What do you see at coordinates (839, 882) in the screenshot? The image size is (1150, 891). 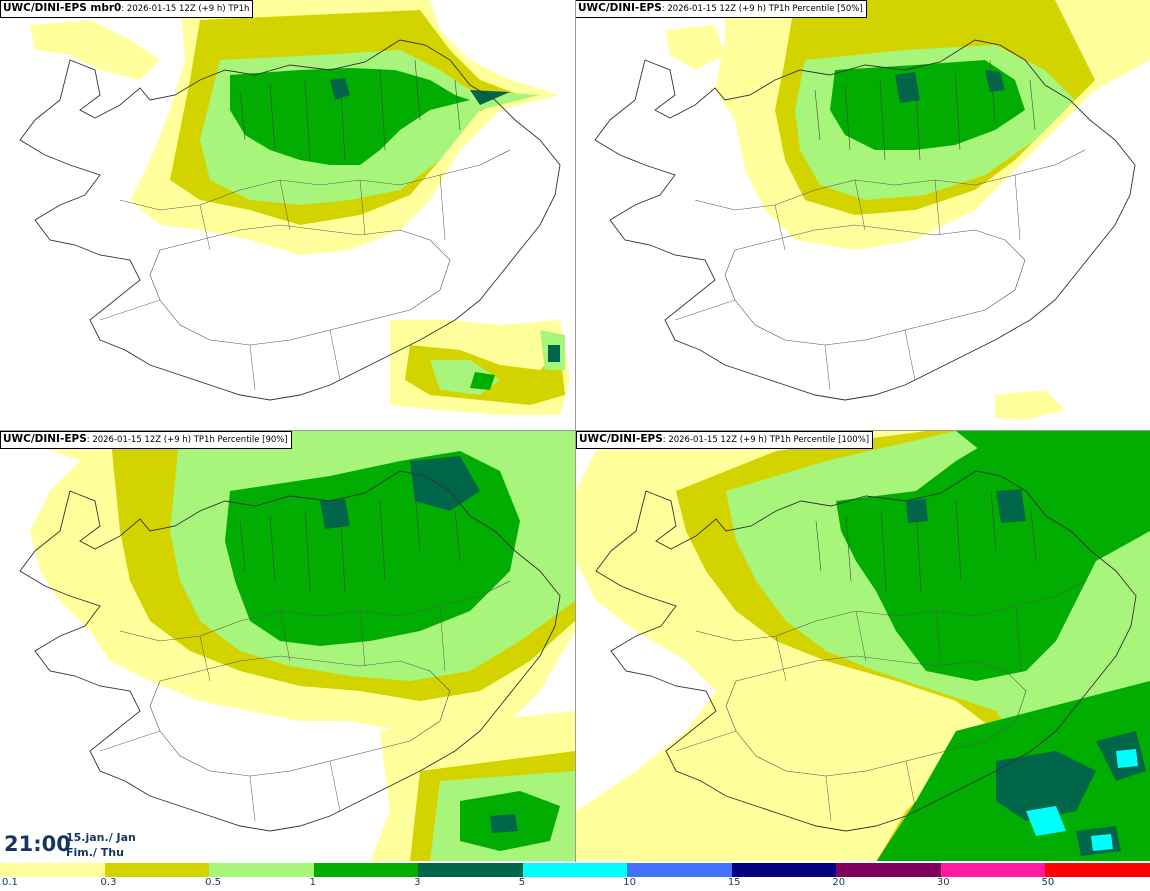 I see `legend-tick-label: 20` at bounding box center [839, 882].